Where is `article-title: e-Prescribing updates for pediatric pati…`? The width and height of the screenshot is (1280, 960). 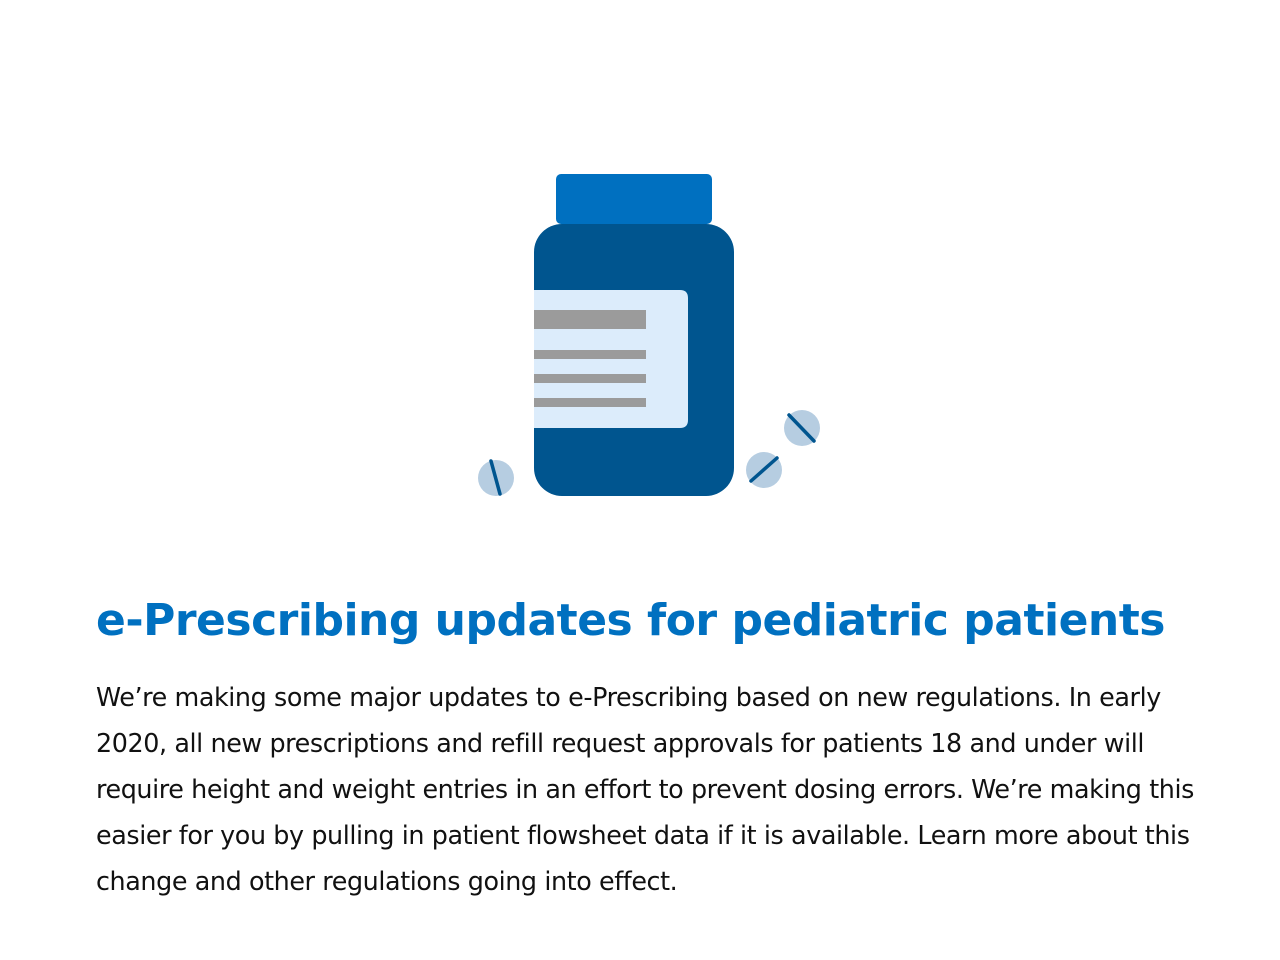 article-title: e-Prescribing updates for pediatric pati… is located at coordinates (630, 620).